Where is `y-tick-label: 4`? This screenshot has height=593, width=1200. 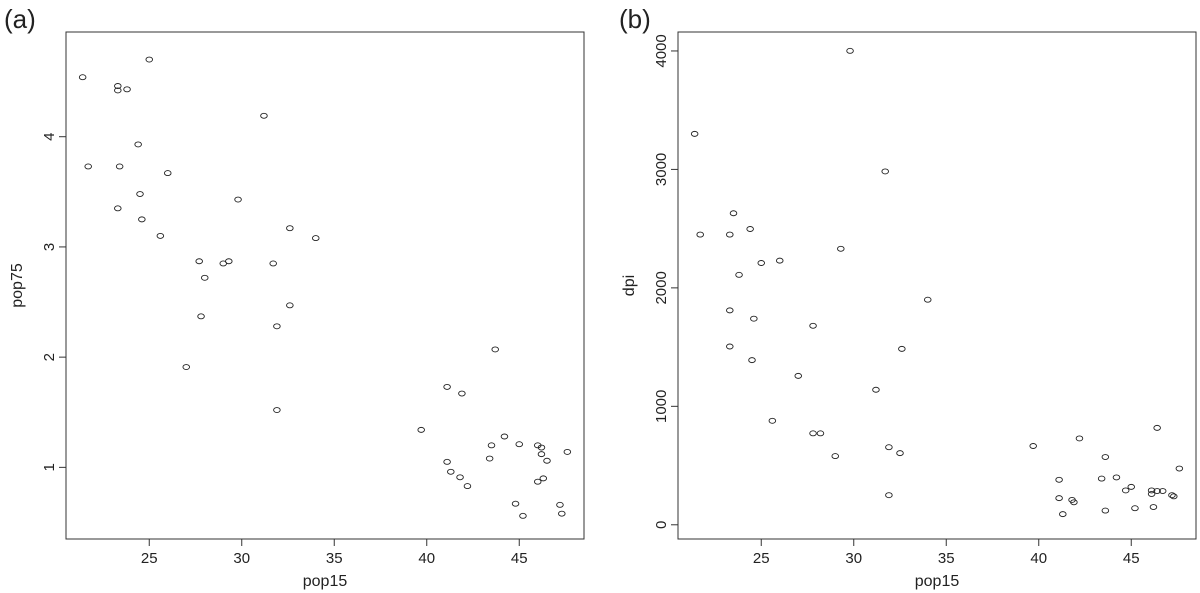 y-tick-label: 4 is located at coordinates (49, 137).